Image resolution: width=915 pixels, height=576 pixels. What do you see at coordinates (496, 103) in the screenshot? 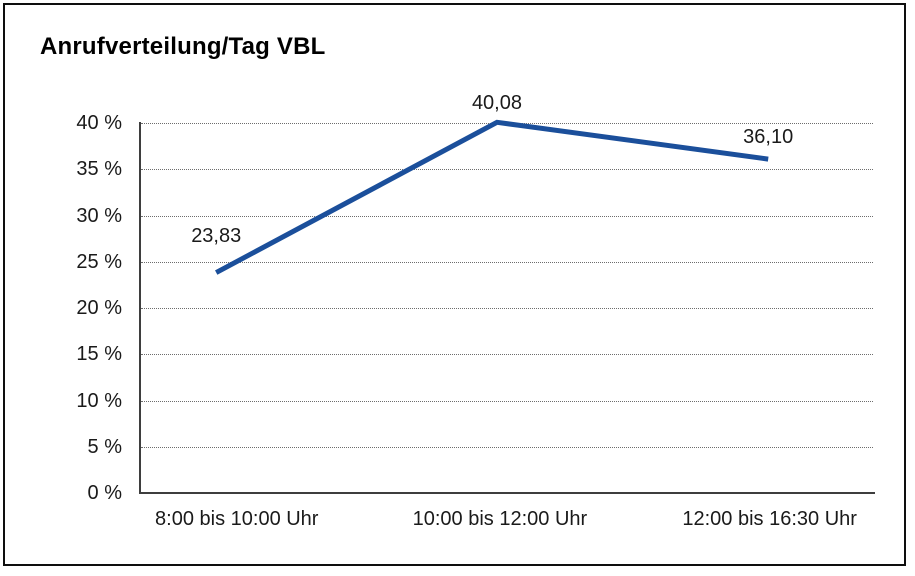
I see `data-label: 40,08` at bounding box center [496, 103].